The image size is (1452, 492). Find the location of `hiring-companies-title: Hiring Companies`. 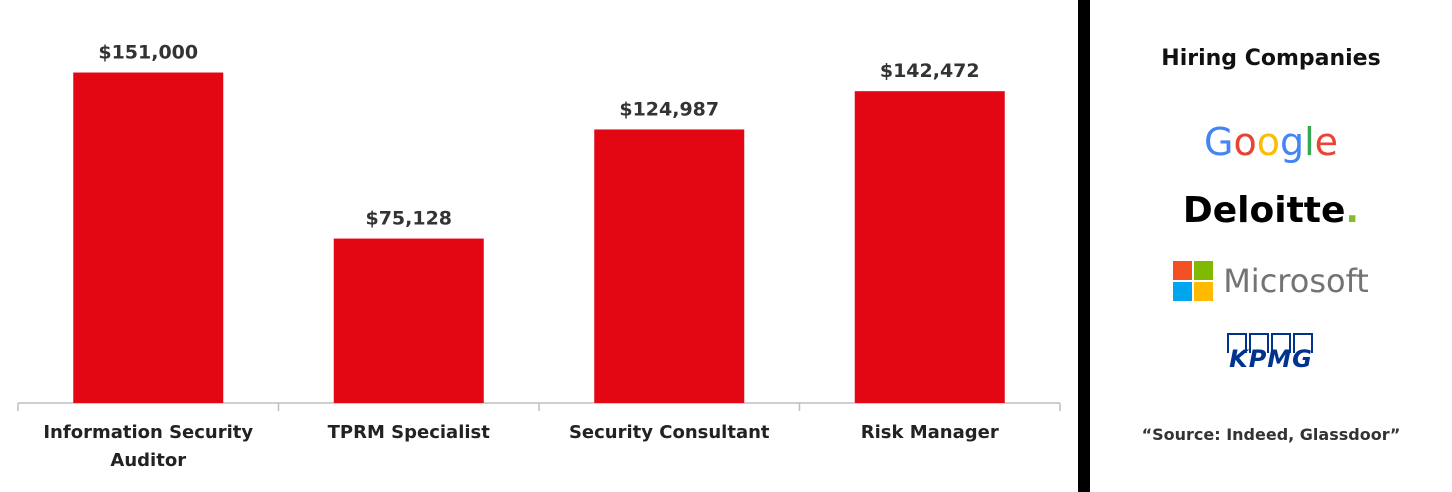

hiring-companies-title: Hiring Companies is located at coordinates (1271, 58).